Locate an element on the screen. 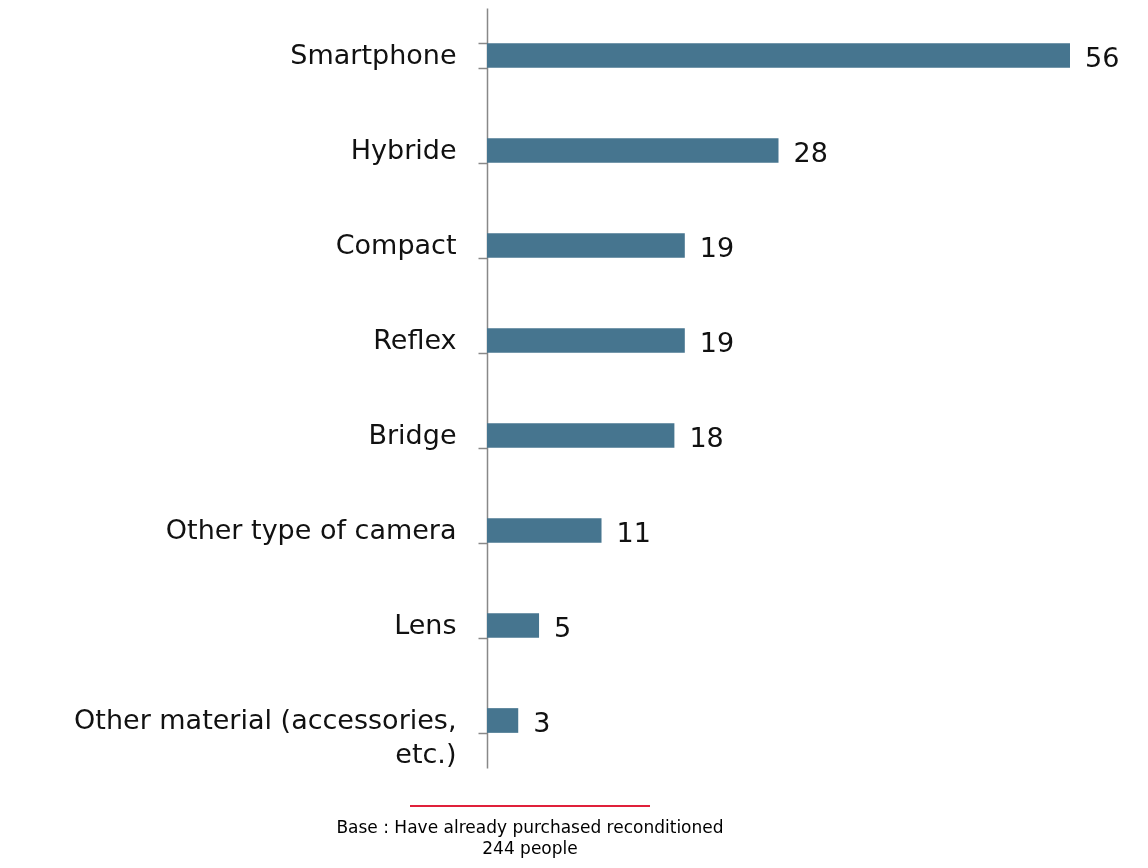 The width and height of the screenshot is (1148, 868). text: Base : Have already purchased reconditioned is located at coordinates (530, 827).